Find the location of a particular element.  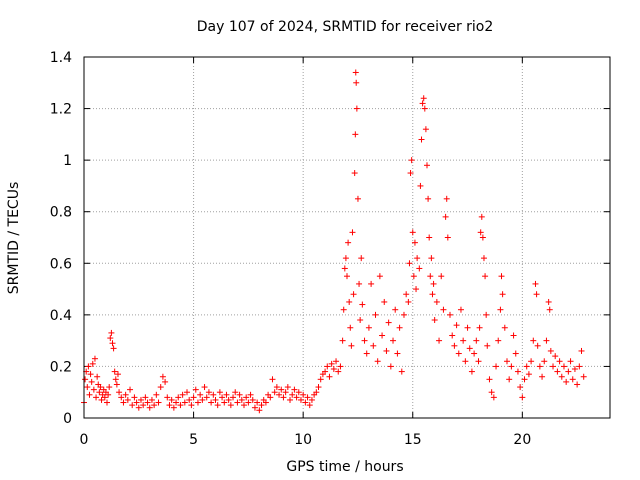

y-tick-label: 0.2 is located at coordinates (61, 367).